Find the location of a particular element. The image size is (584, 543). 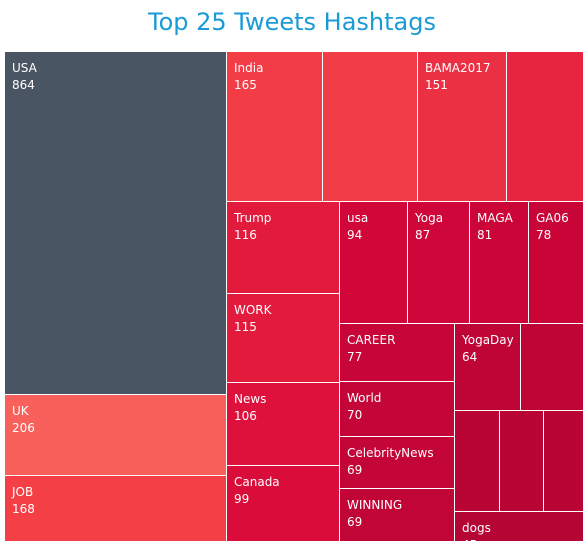

tile-world: World 70 is located at coordinates (397, 409).